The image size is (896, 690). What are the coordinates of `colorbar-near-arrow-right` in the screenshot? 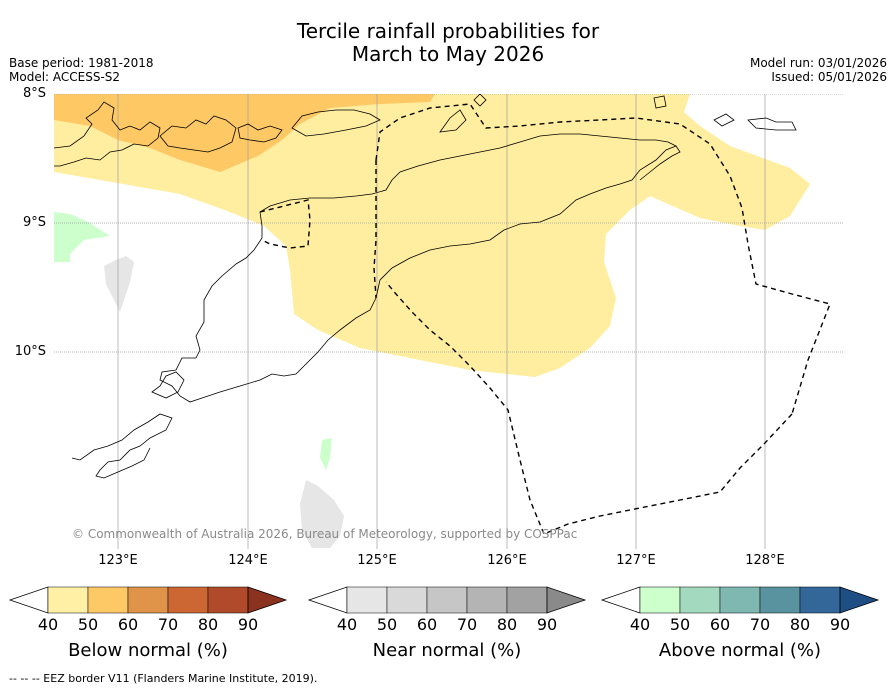 It's located at (566, 600).